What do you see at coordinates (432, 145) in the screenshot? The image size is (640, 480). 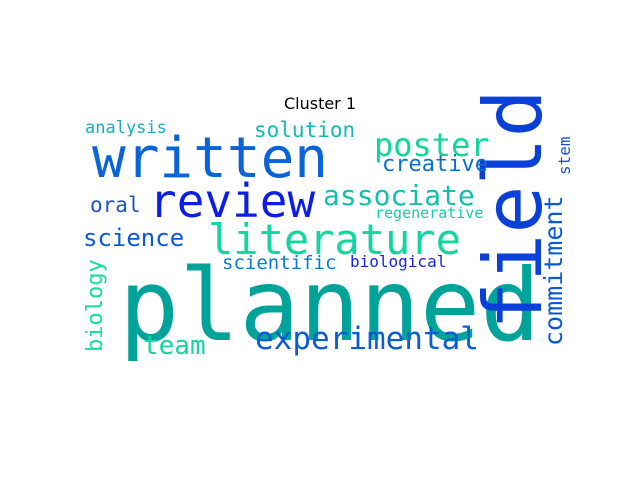 I see `word-poster: poster` at bounding box center [432, 145].